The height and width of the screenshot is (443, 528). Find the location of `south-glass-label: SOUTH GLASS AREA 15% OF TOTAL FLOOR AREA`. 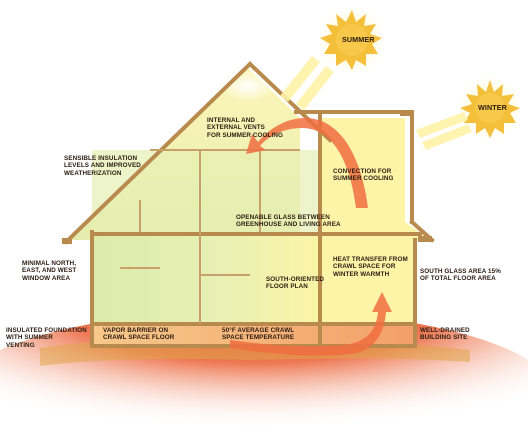

south-glass-label: SOUTH GLASS AREA 15% OF TOTAL FLOOR AREA is located at coordinates (460, 275).